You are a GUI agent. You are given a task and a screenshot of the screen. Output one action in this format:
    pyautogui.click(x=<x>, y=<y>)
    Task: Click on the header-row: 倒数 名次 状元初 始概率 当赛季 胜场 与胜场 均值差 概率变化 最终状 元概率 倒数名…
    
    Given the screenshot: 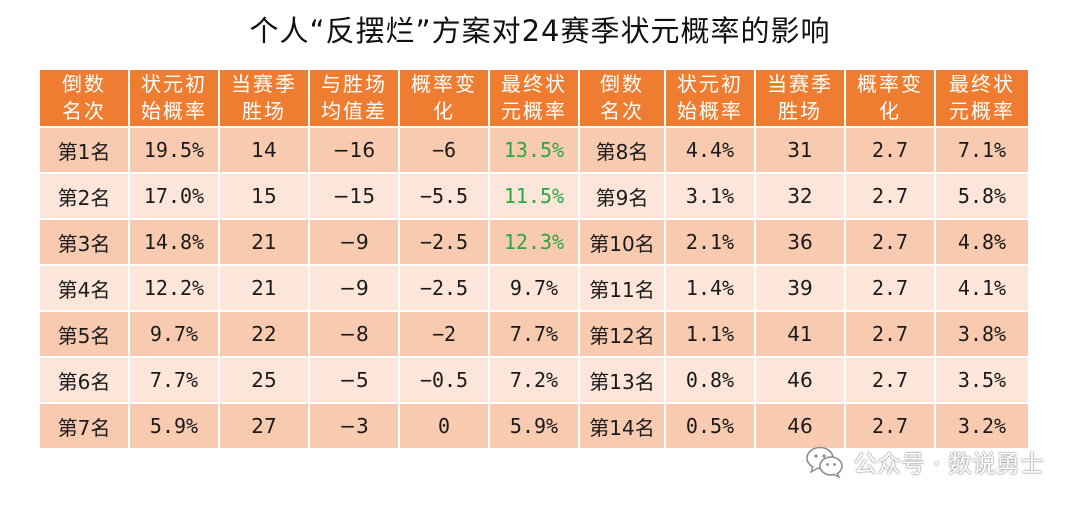 What is the action you would take?
    pyautogui.click(x=534, y=98)
    